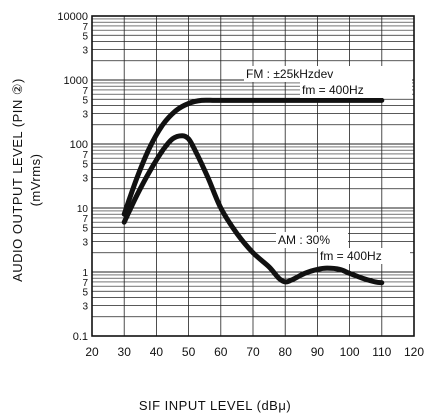  Describe the element at coordinates (125, 352) in the screenshot. I see `x-tick-label: 30` at that location.